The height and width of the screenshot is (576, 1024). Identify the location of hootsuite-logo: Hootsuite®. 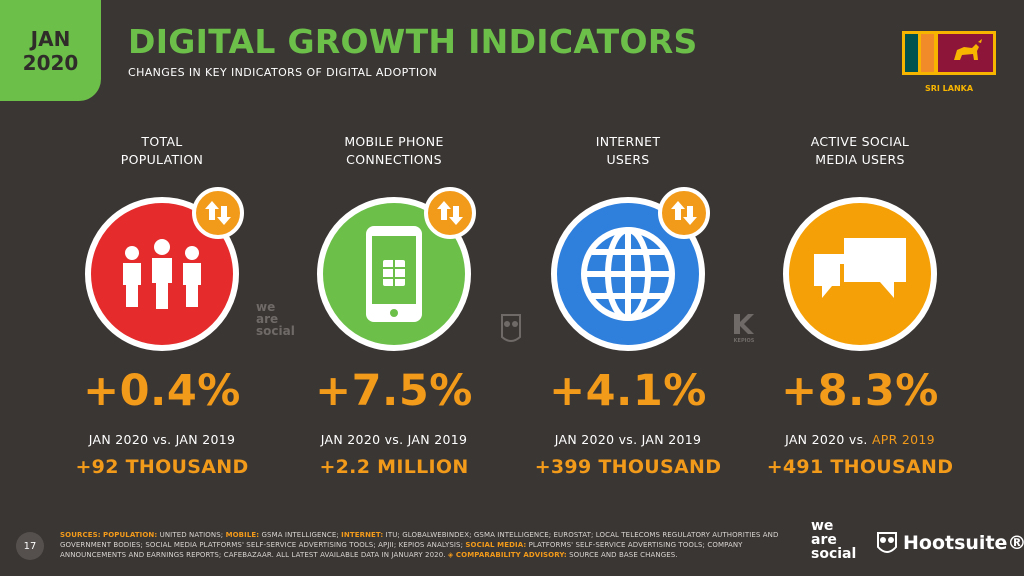
(950, 543).